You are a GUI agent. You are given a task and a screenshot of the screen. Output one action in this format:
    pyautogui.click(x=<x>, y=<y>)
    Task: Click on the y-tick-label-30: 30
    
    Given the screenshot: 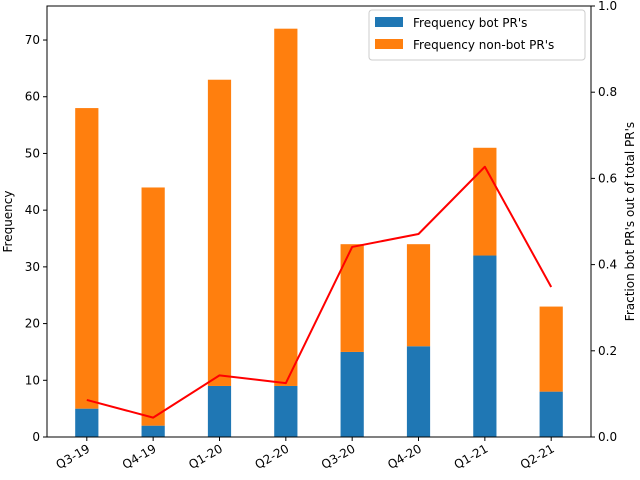 What is the action you would take?
    pyautogui.click(x=32, y=267)
    